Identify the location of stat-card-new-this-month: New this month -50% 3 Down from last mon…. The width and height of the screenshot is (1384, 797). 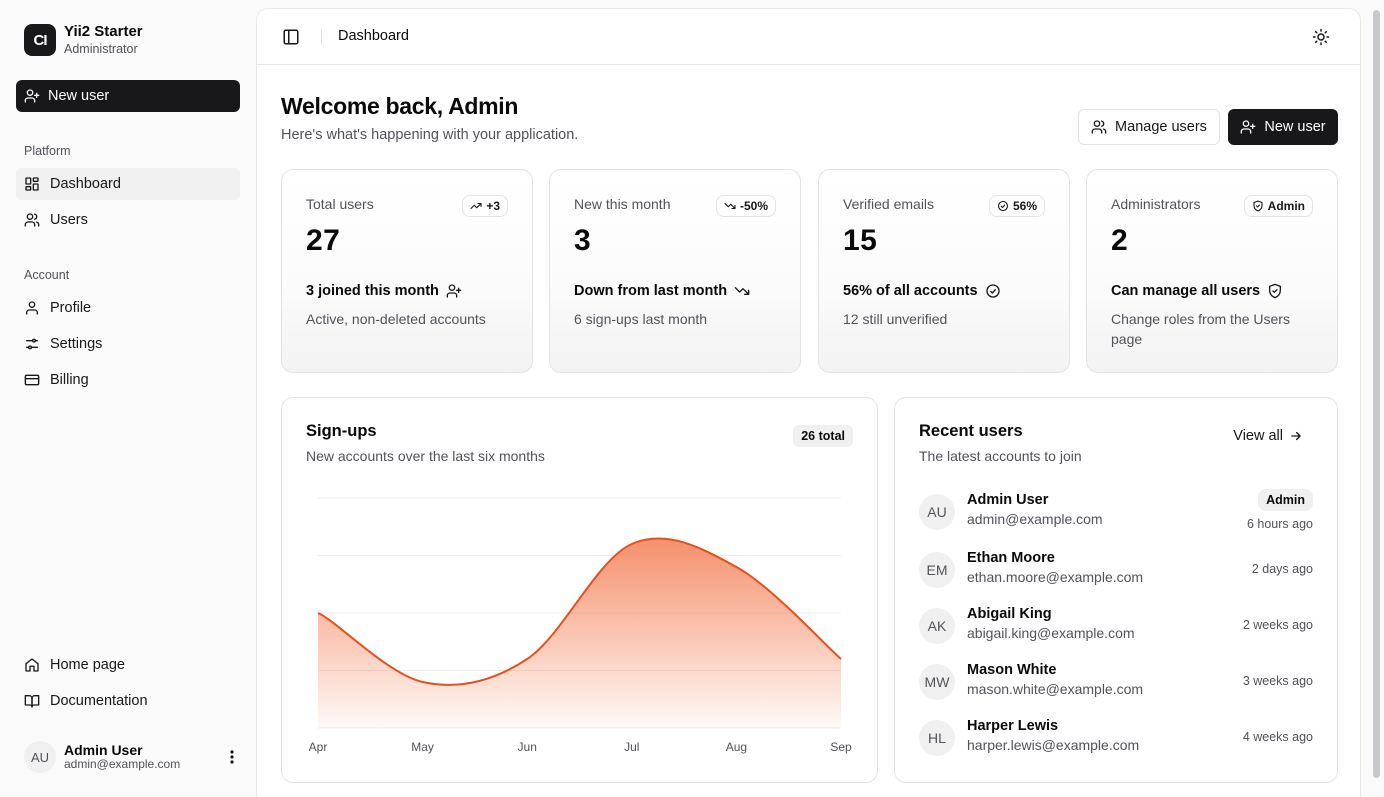
(675, 271).